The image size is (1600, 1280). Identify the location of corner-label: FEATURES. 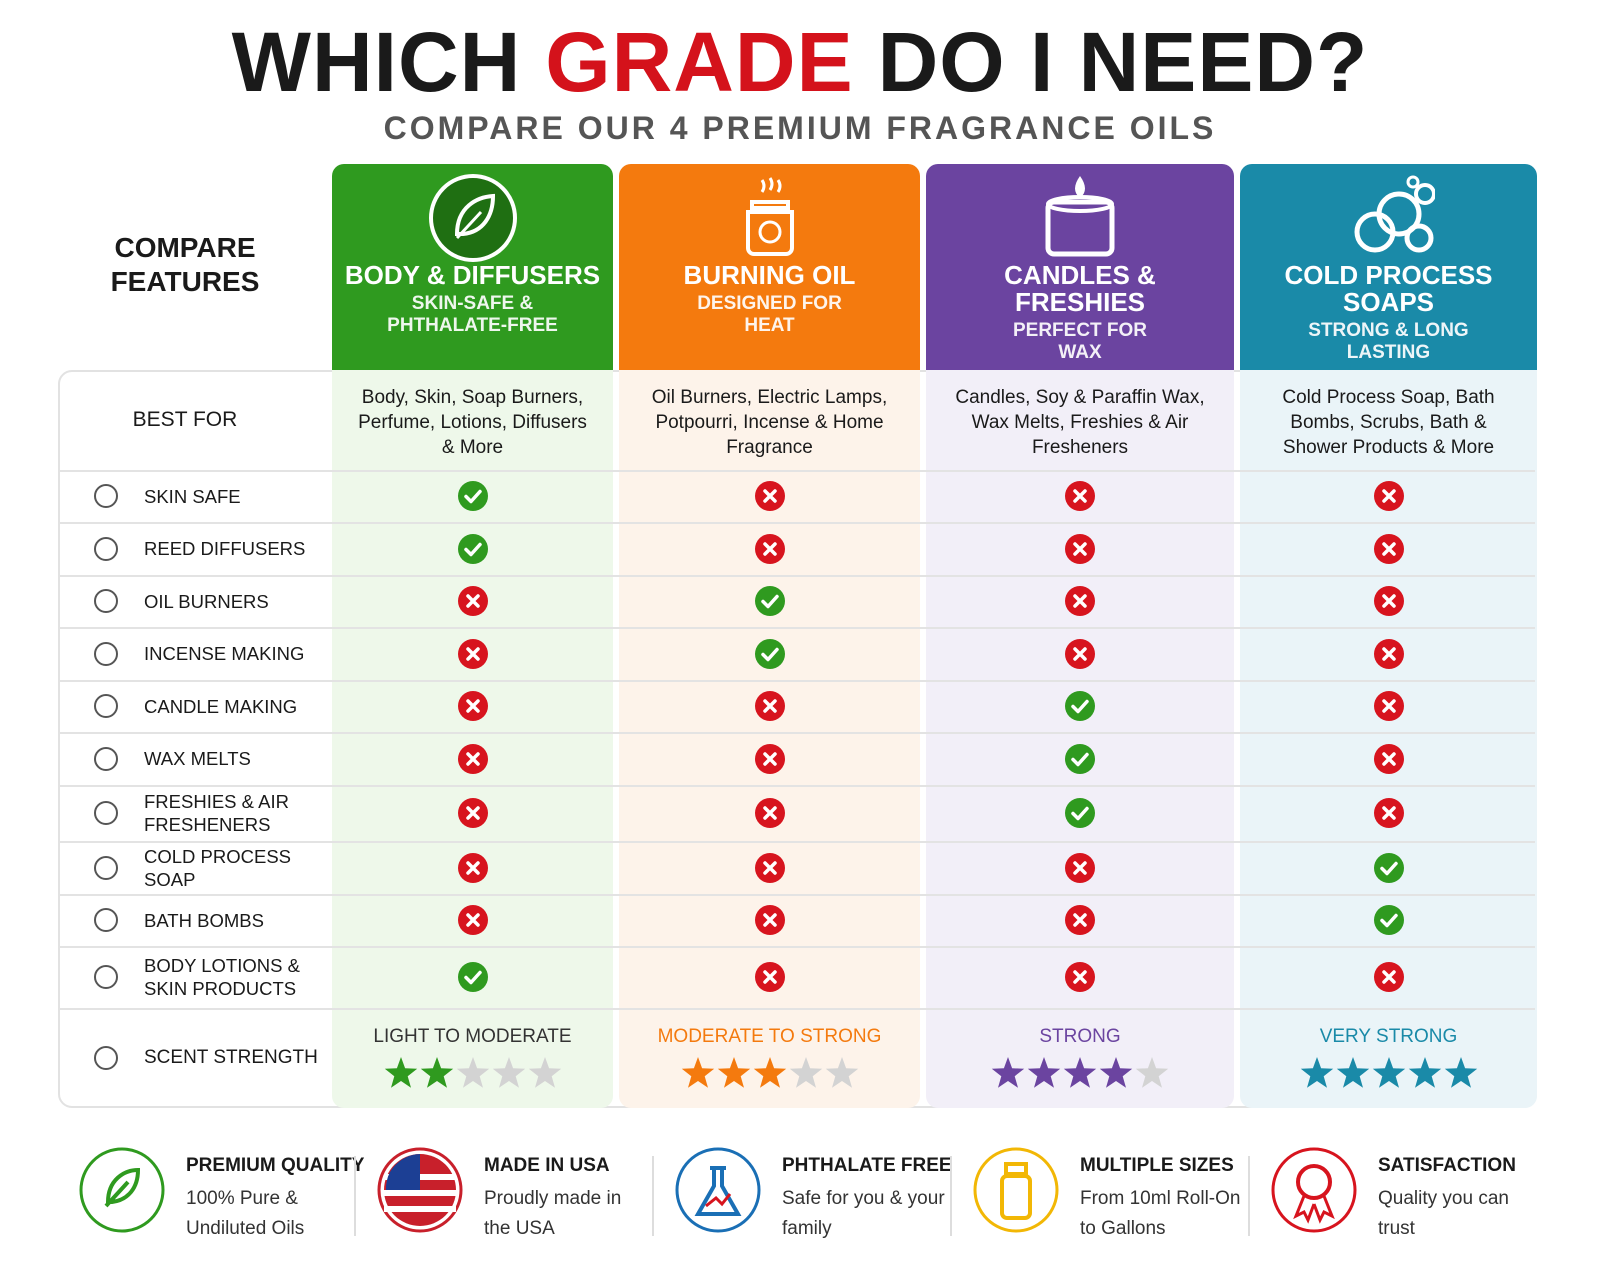
(185, 281).